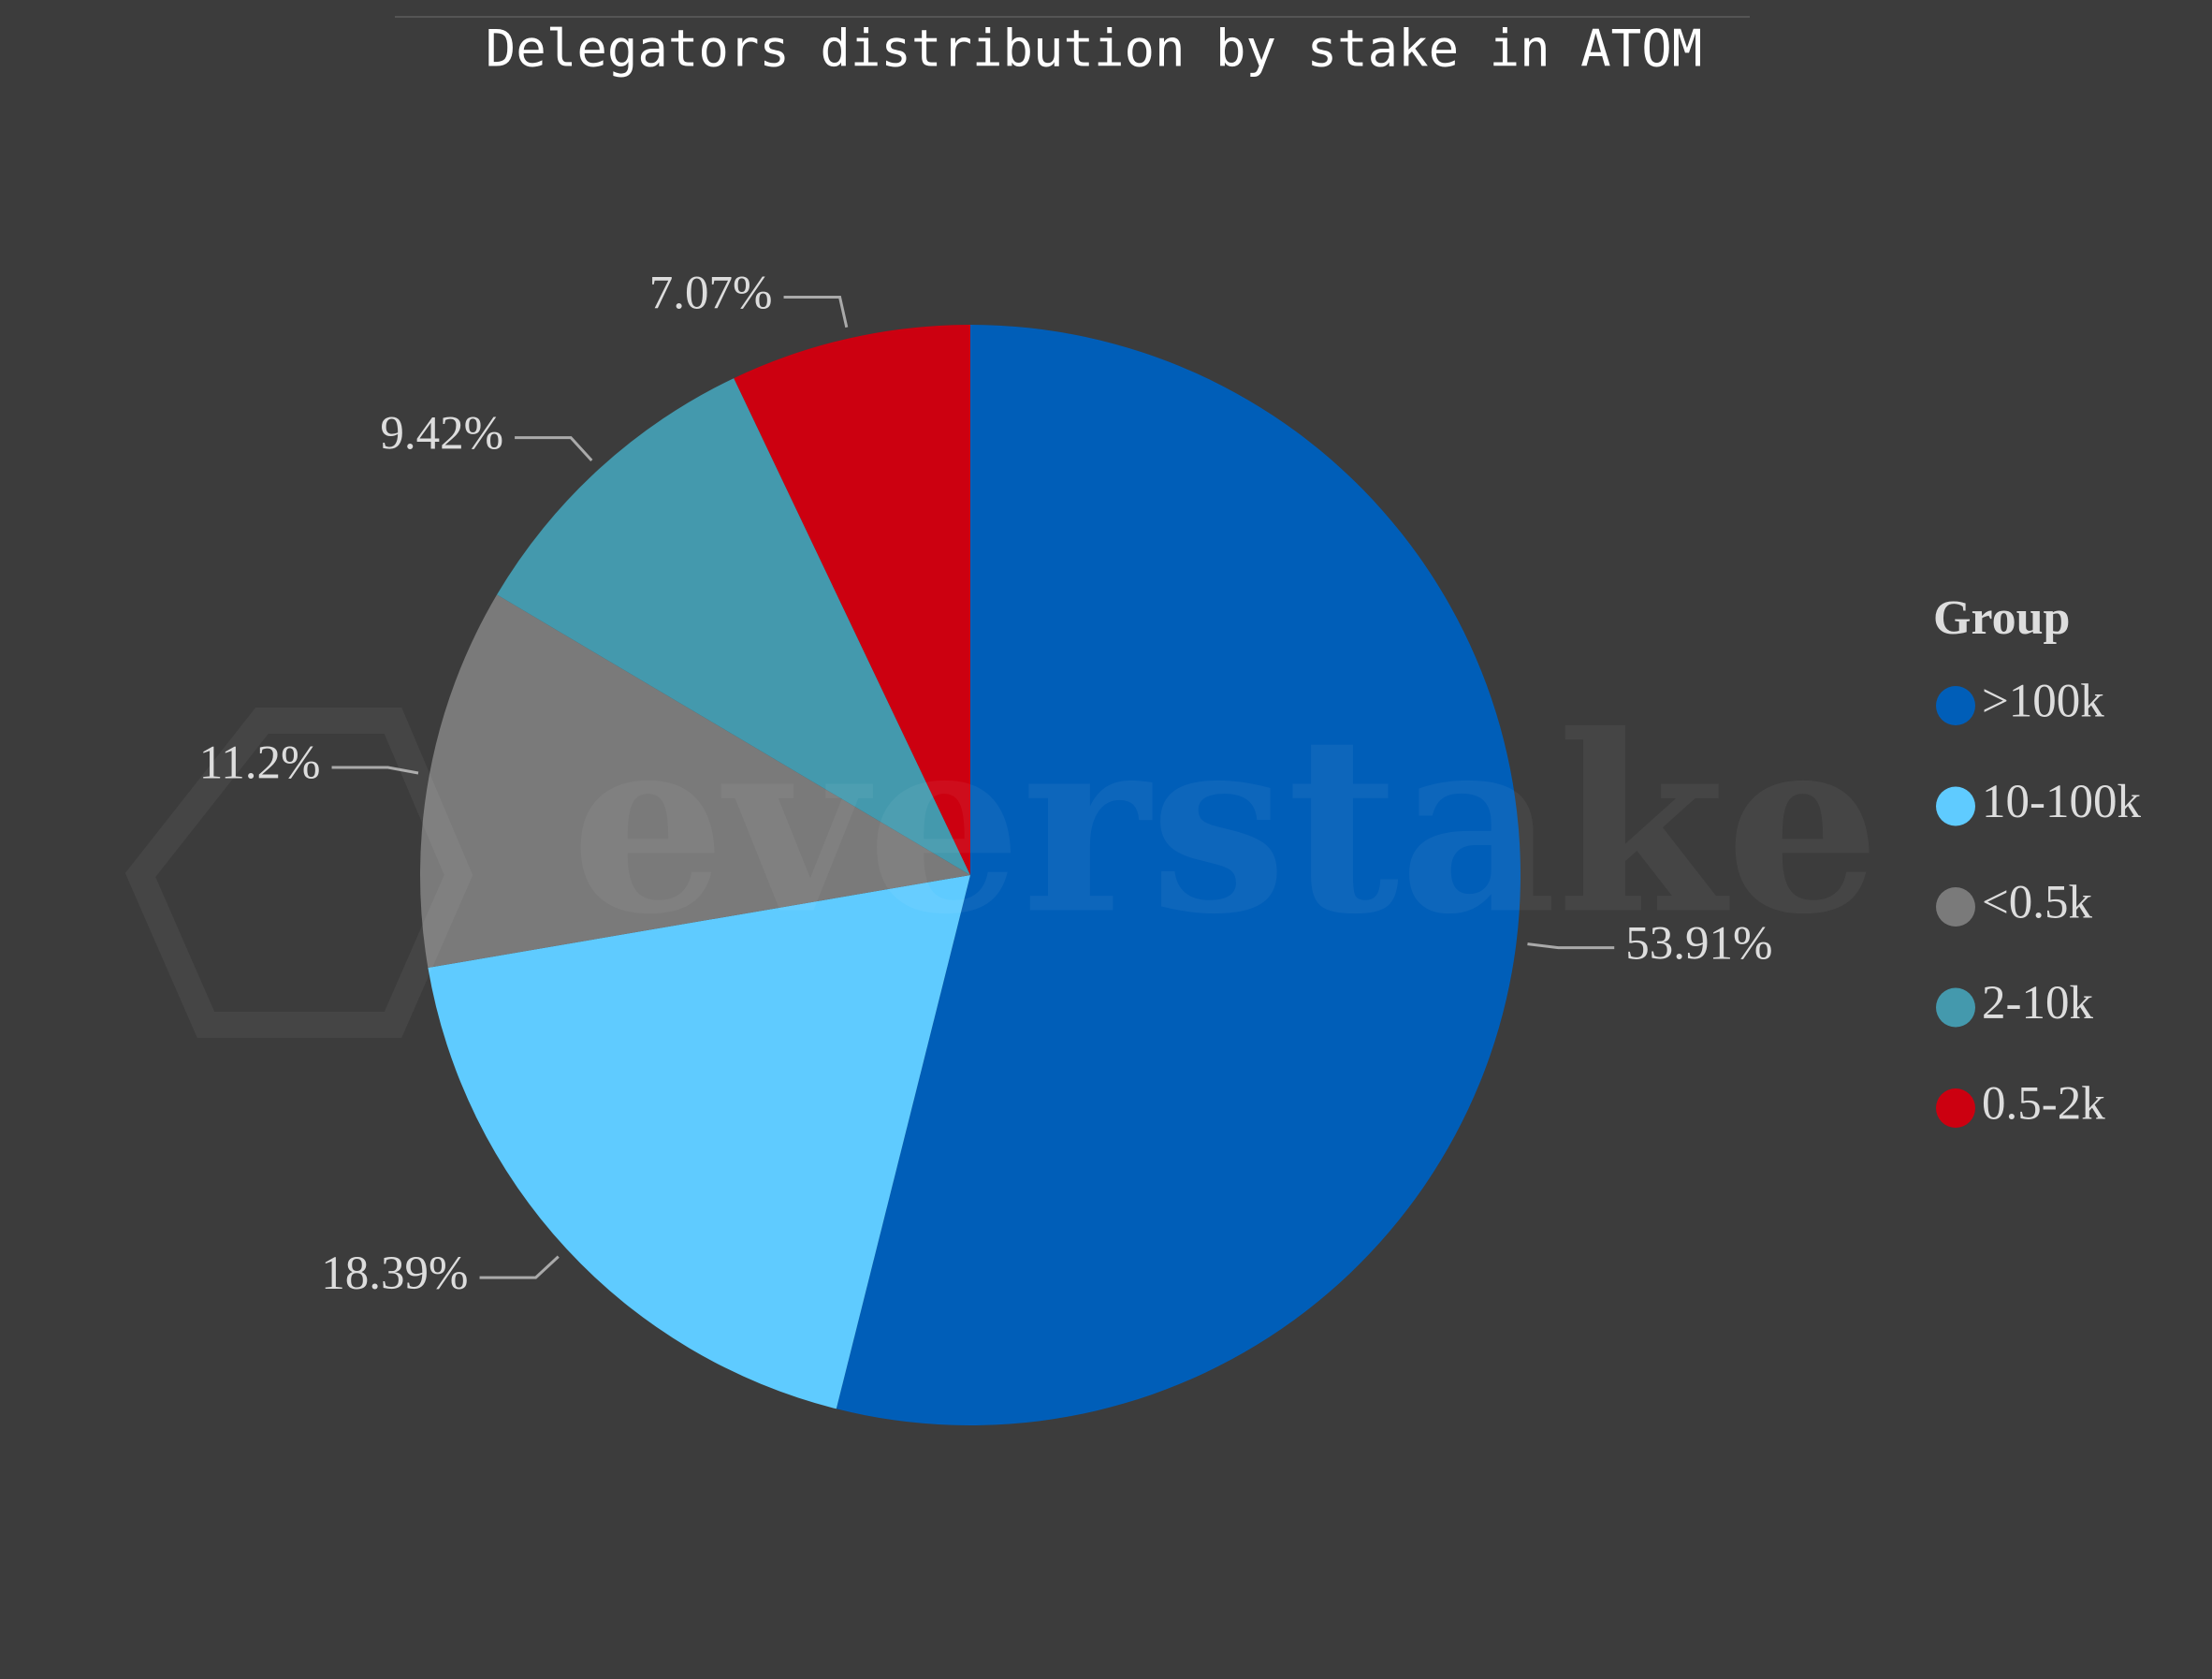  What do you see at coordinates (1698, 943) in the screenshot?
I see `data-label: 53.91%` at bounding box center [1698, 943].